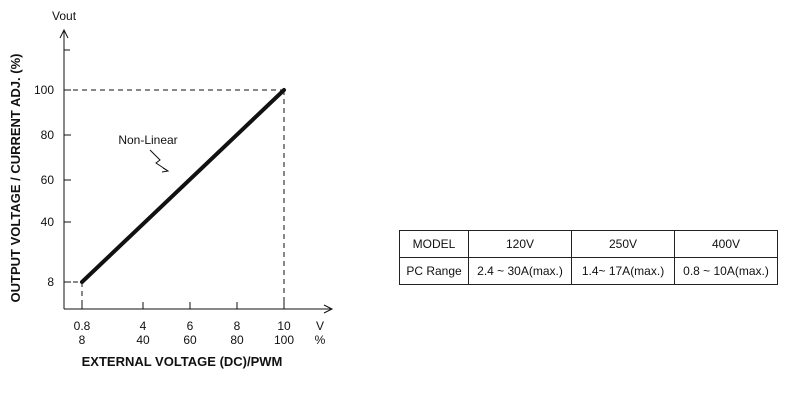 This screenshot has height=403, width=796. Describe the element at coordinates (237, 326) in the screenshot. I see `x-tick-label-volt: 8` at that location.